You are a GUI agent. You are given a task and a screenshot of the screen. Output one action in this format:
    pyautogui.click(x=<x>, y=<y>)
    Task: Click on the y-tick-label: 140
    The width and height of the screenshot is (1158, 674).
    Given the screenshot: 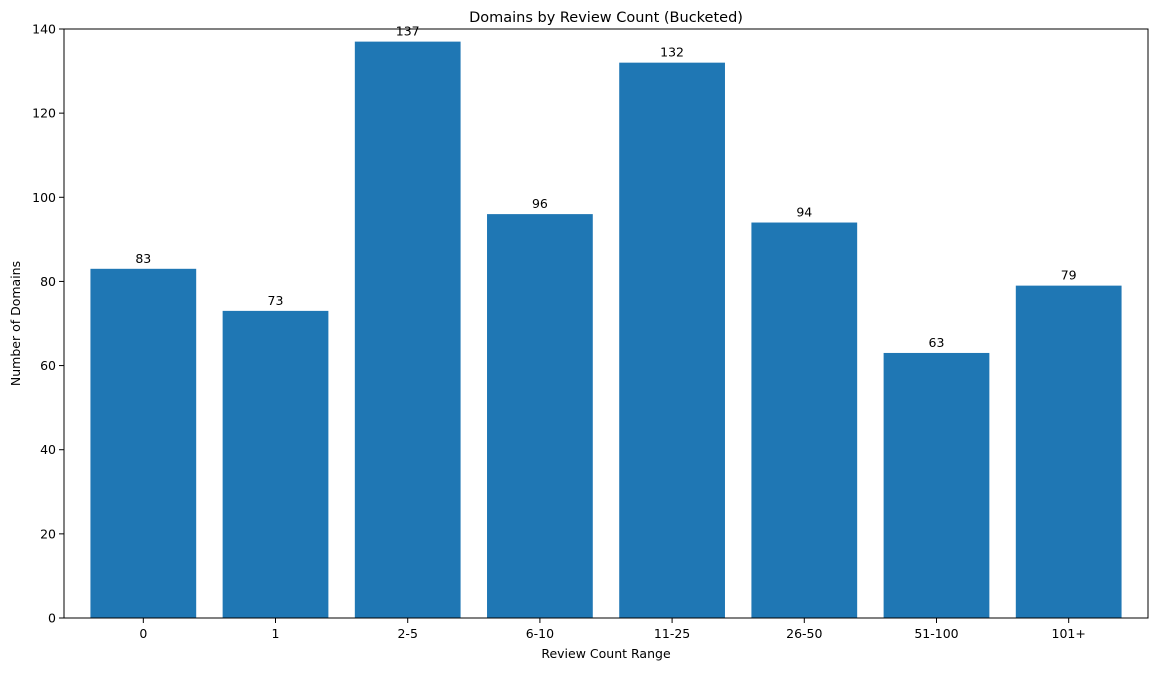 What is the action you would take?
    pyautogui.click(x=44, y=29)
    